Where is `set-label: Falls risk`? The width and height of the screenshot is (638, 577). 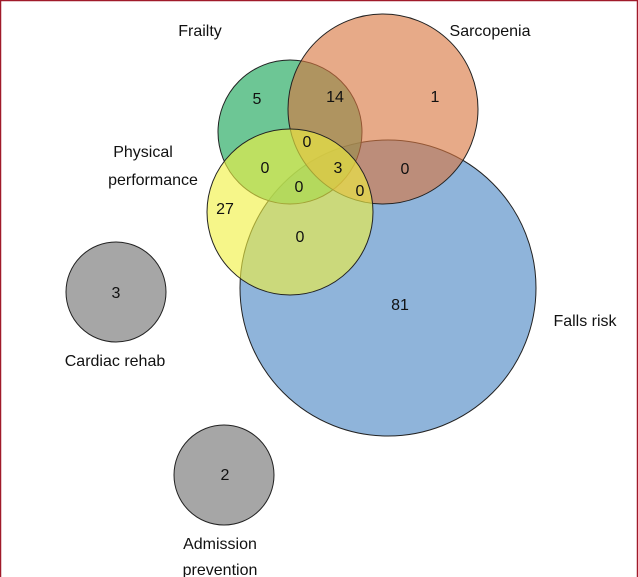
set-label: Falls risk is located at coordinates (585, 321).